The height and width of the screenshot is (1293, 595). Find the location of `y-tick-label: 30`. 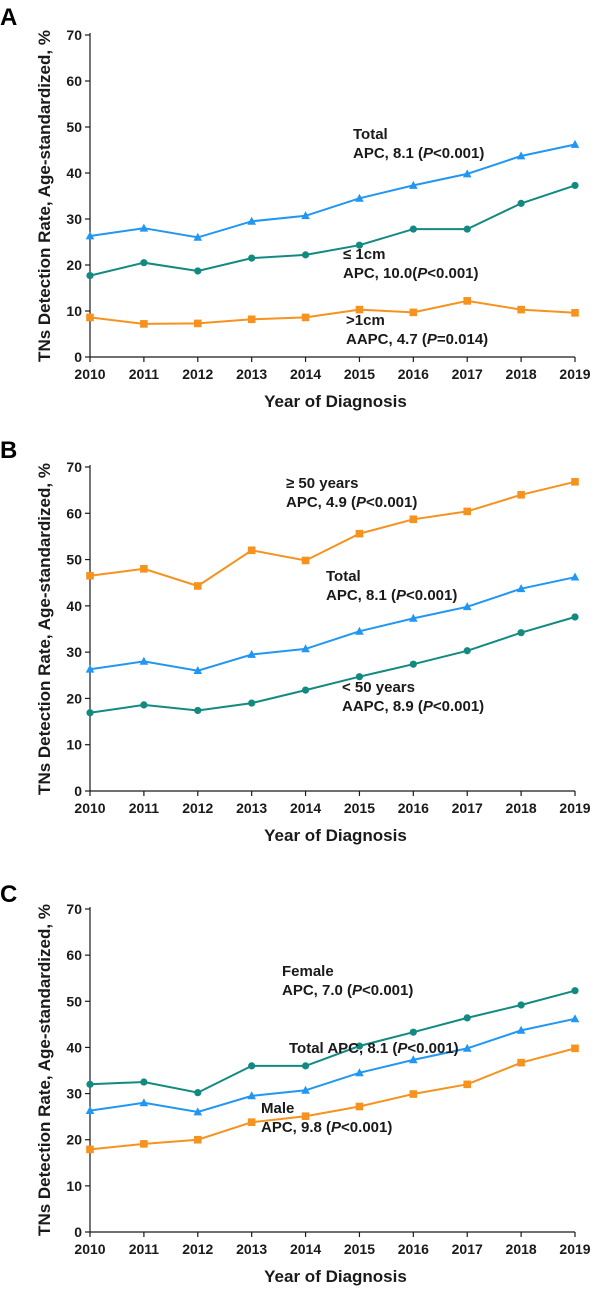

y-tick-label: 30 is located at coordinates (74, 219).